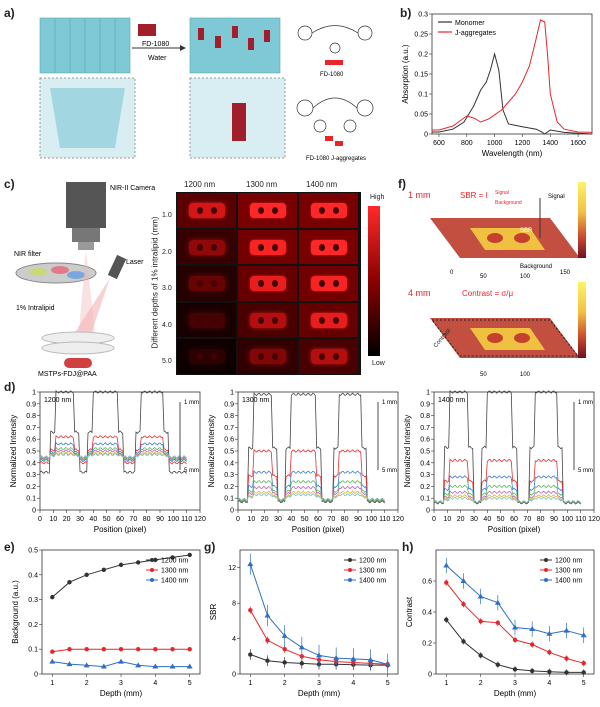 Image resolution: width=600 pixels, height=707 pixels. I want to click on colorbar, so click(374, 281).